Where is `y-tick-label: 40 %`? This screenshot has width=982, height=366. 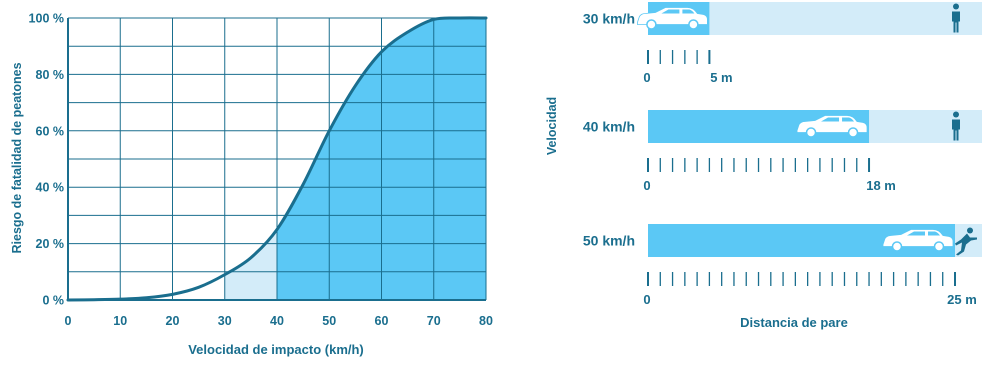 y-tick-label: 40 % is located at coordinates (50, 188).